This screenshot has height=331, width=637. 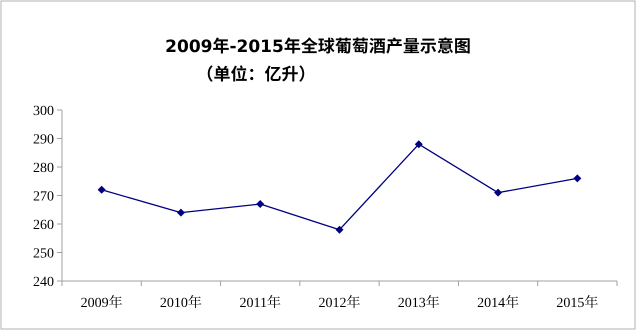 What do you see at coordinates (181, 303) in the screenshot?
I see `x-tick-label: 2010年` at bounding box center [181, 303].